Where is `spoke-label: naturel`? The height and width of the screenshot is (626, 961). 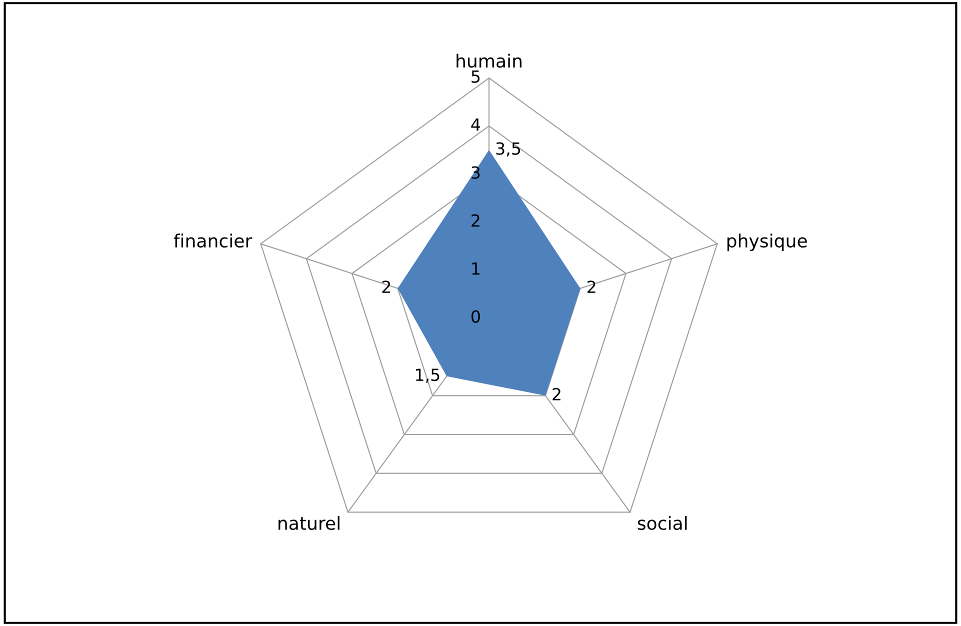 spoke-label: naturel is located at coordinates (309, 523).